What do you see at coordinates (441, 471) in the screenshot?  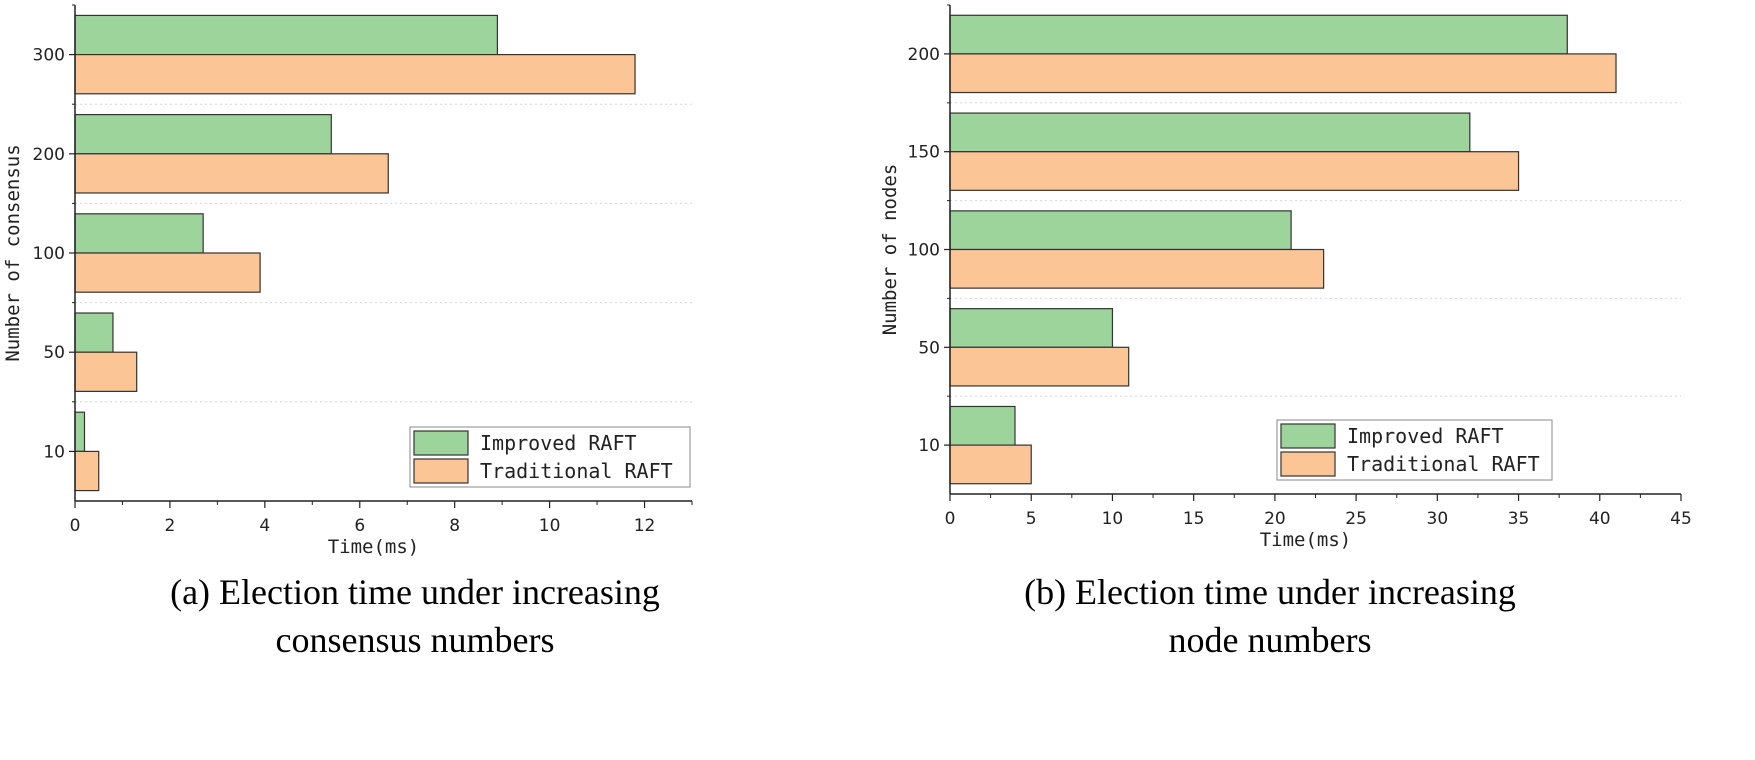 I see `chart-a-legend-swatch-traditional` at bounding box center [441, 471].